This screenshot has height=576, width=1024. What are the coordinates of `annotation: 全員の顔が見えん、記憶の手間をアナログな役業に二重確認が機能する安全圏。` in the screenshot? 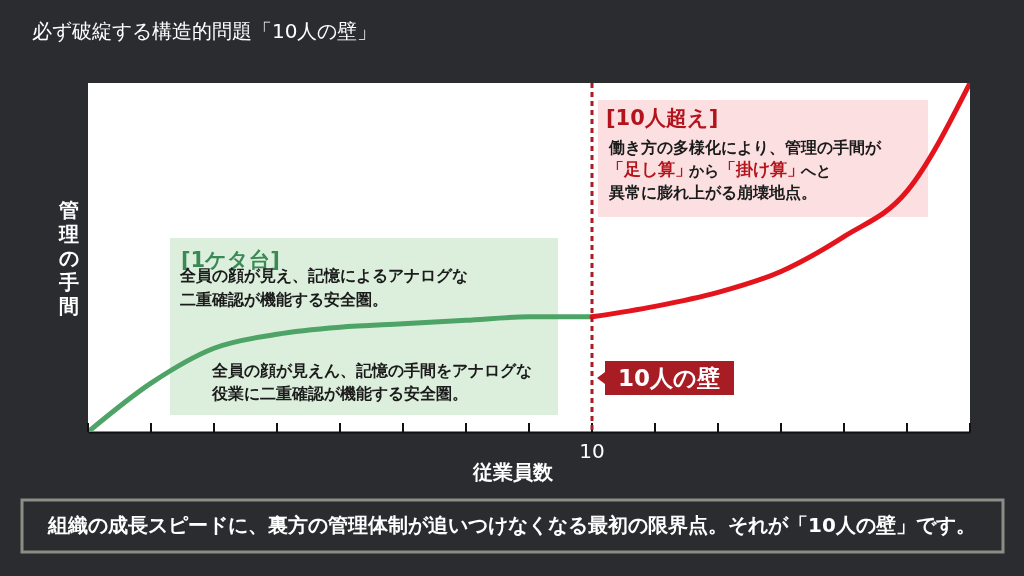 It's located at (371, 382).